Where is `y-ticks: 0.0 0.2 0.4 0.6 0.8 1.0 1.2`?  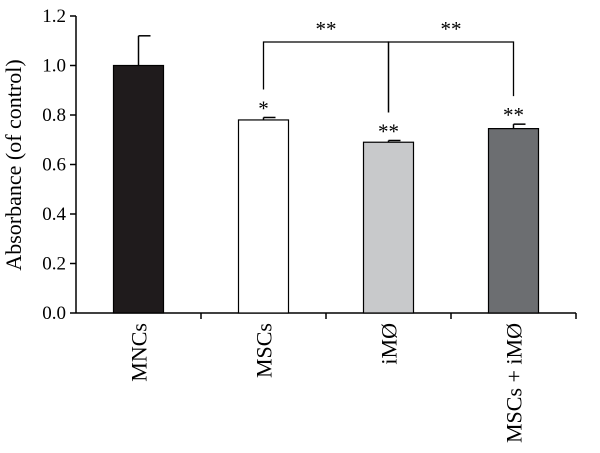 y-ticks: 0.0 0.2 0.4 0.6 0.8 1.0 1.2 is located at coordinates (59, 165).